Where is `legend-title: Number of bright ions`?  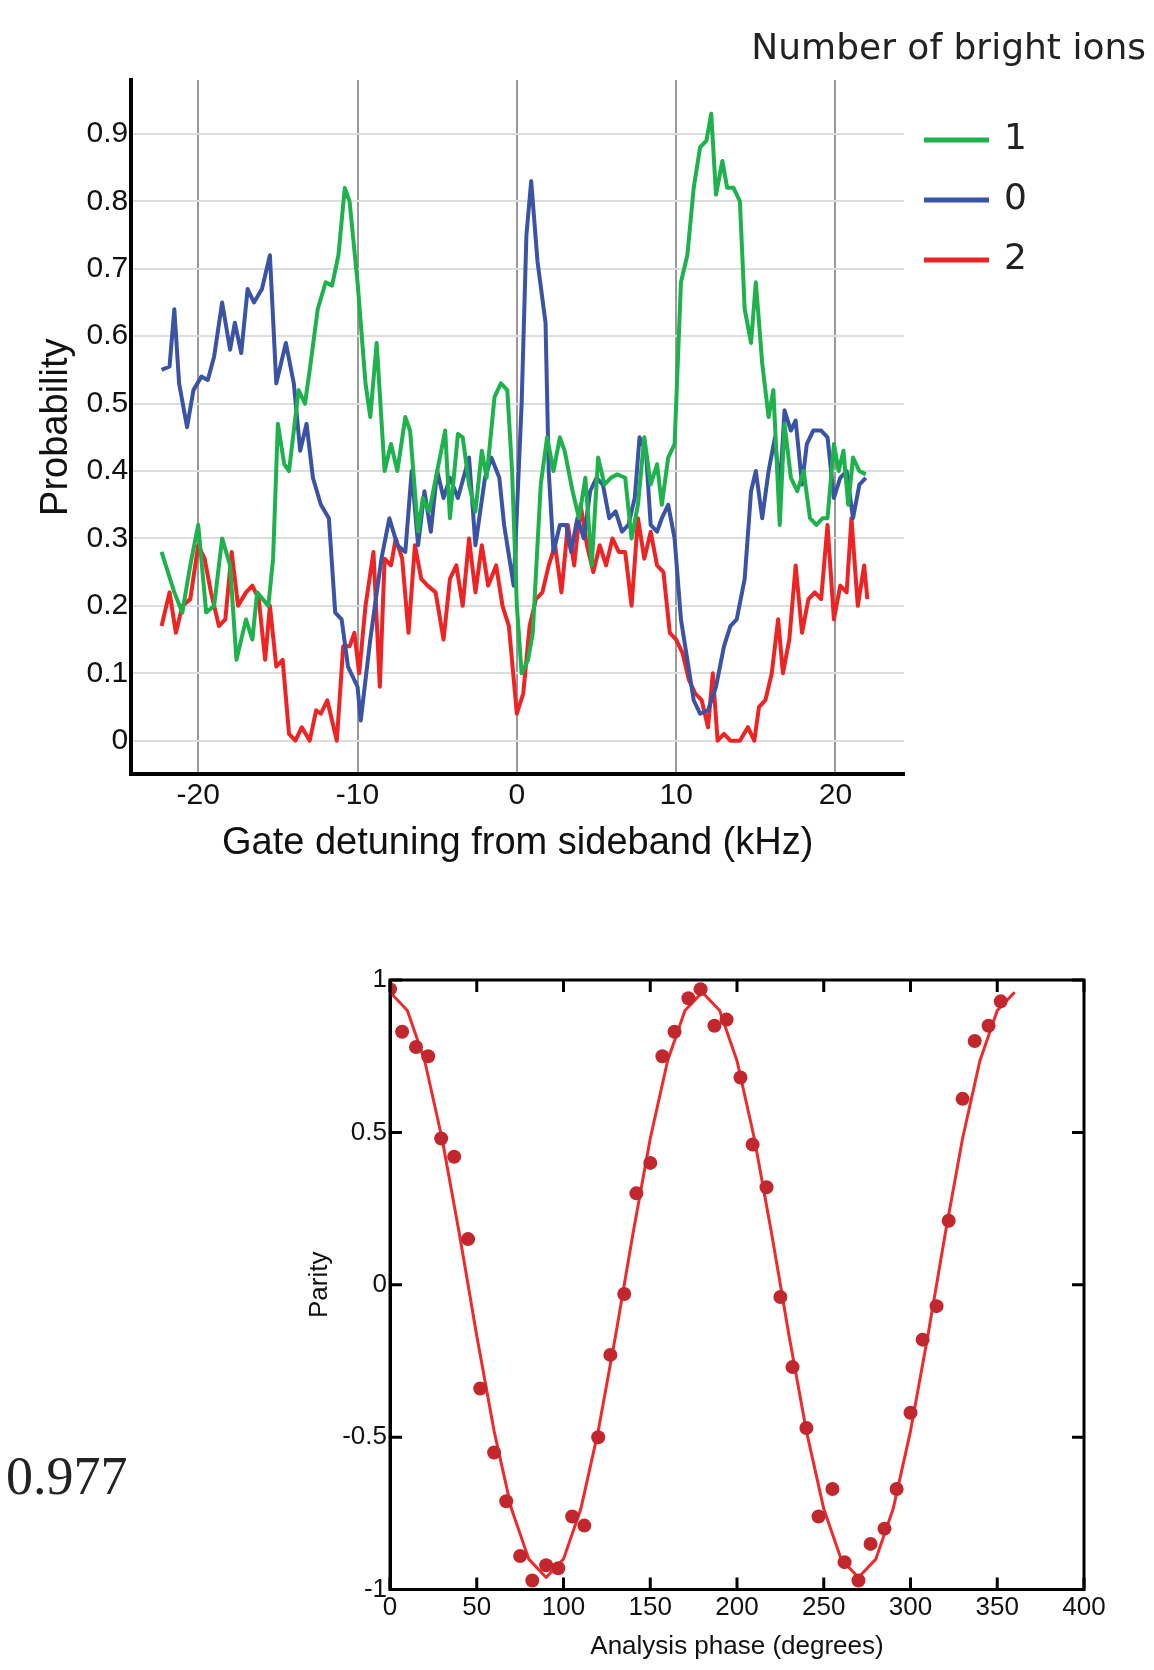
legend-title: Number of bright ions is located at coordinates (948, 47).